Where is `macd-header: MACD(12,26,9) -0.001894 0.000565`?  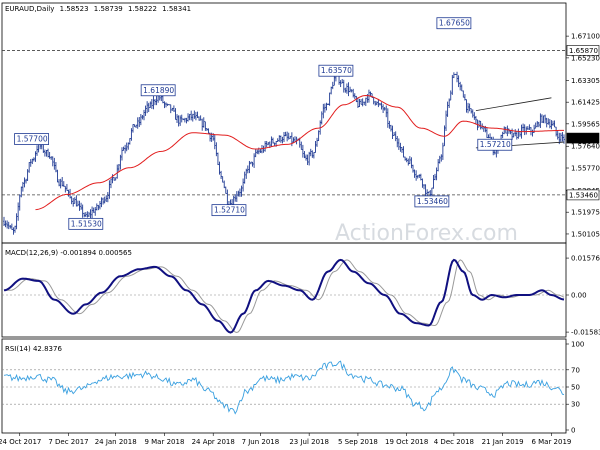
macd-header: MACD(12,26,9) -0.001894 0.000565 is located at coordinates (68, 253).